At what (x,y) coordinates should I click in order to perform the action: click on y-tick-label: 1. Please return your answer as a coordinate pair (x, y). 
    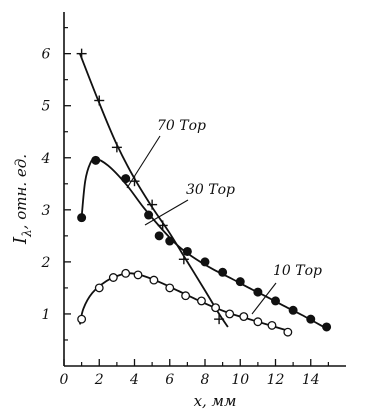
    Looking at the image, I should click on (46, 315).